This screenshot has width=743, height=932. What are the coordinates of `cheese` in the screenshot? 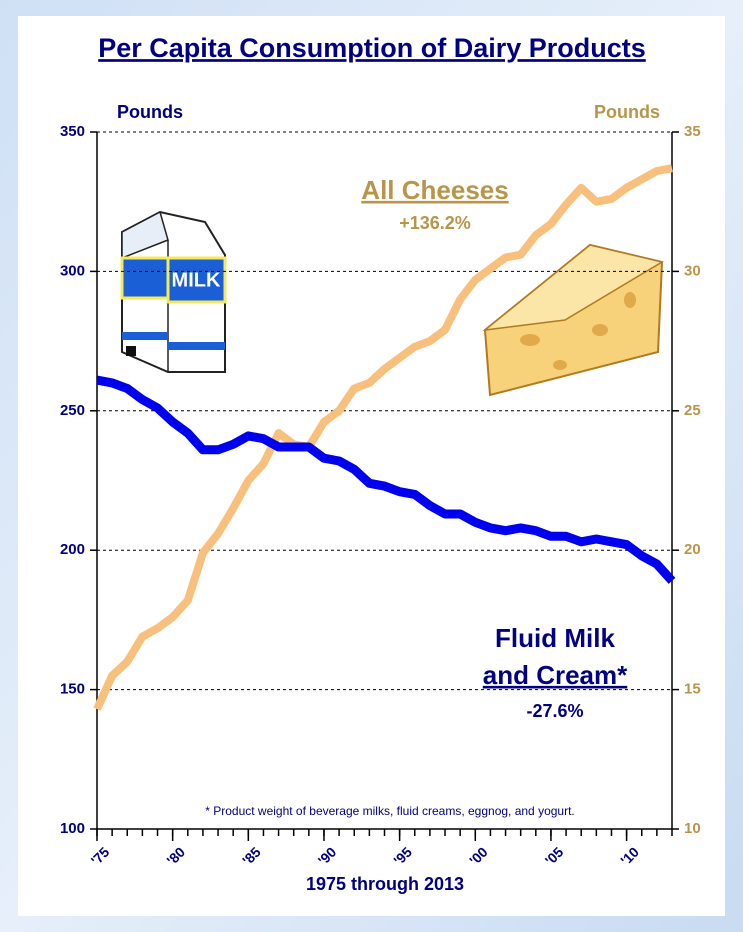 It's located at (573, 320).